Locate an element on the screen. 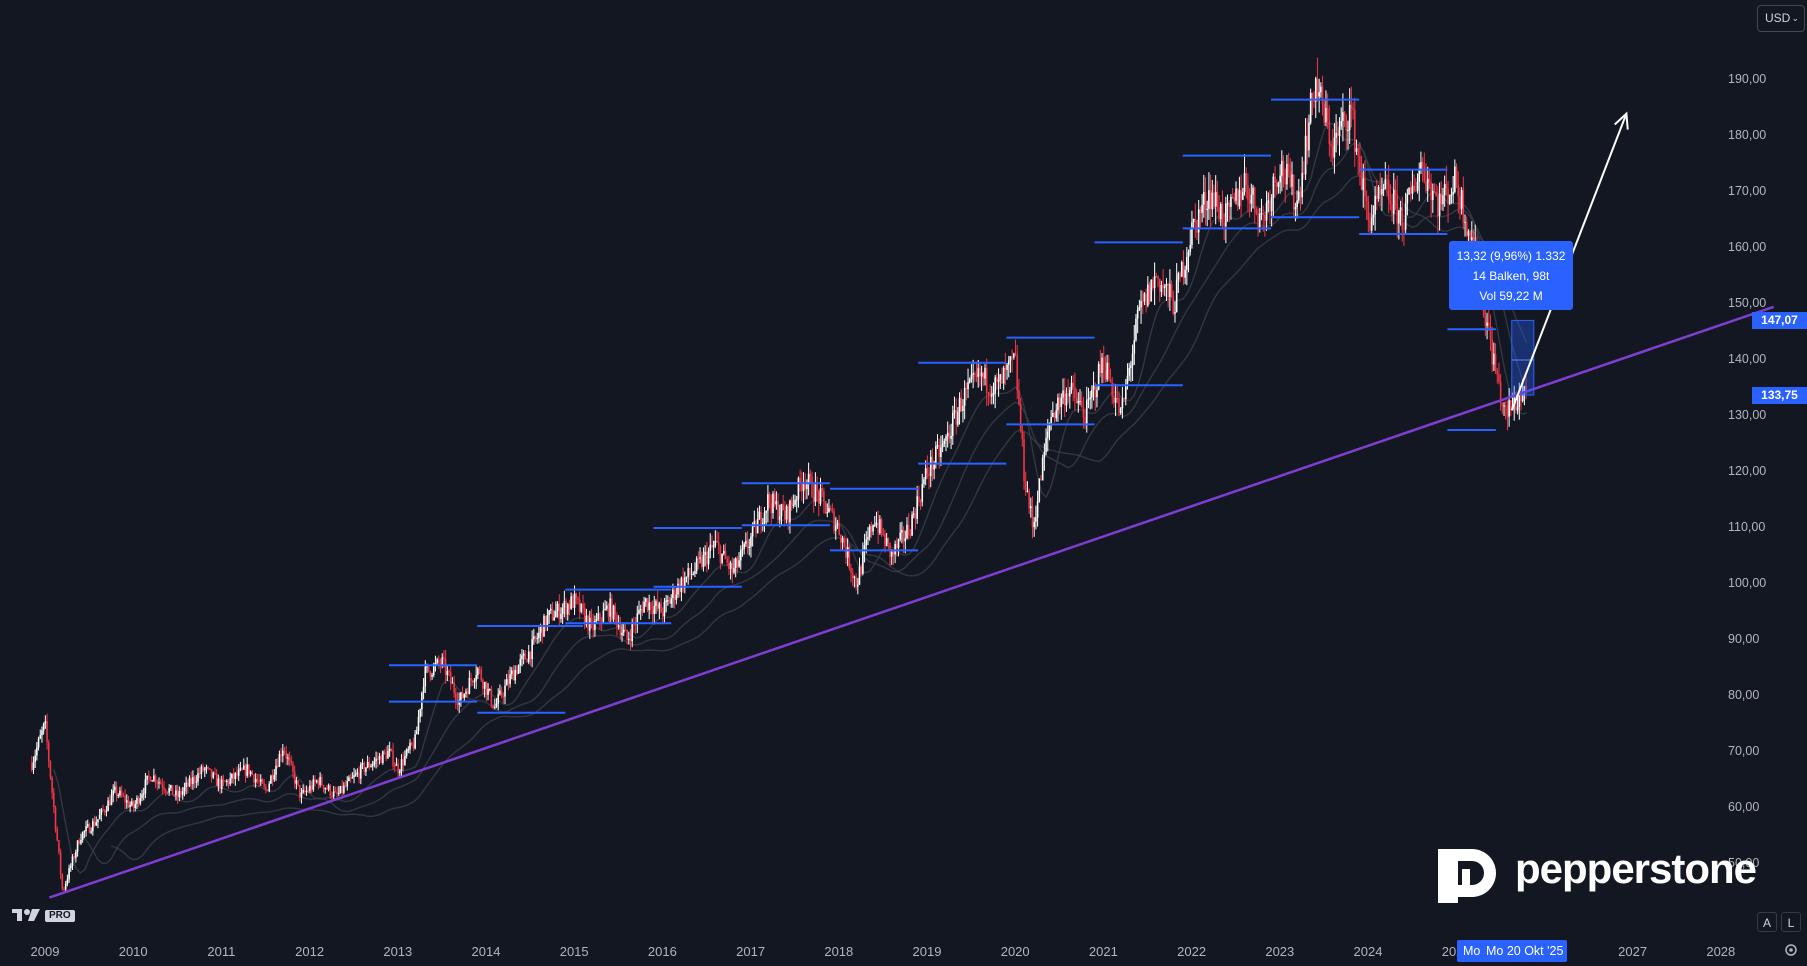 The height and width of the screenshot is (966, 1807). arrow-head is located at coordinates (1621, 120).